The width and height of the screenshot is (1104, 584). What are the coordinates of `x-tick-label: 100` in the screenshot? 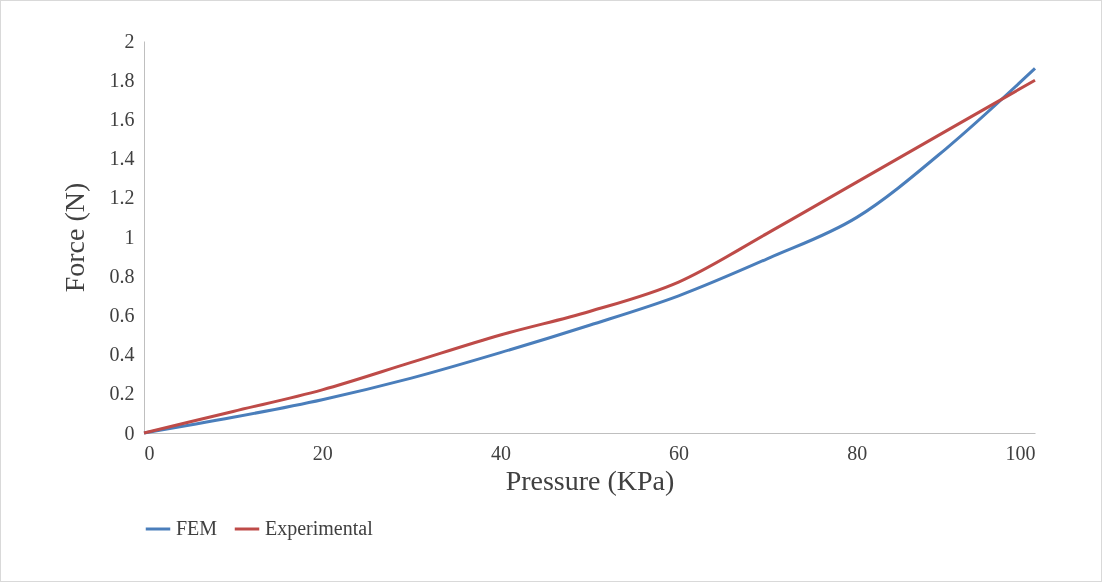 It's located at (1020, 452).